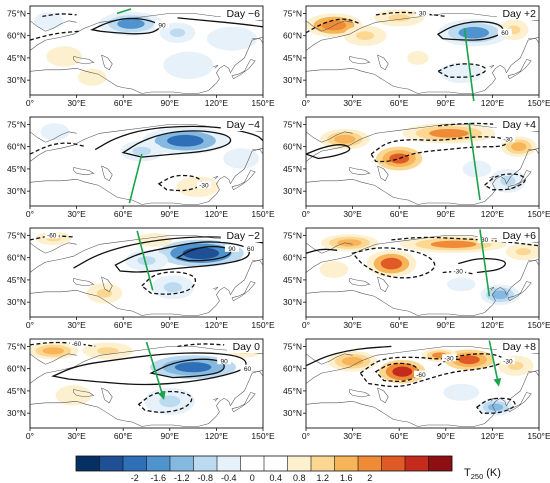 This screenshot has width=550, height=483. What do you see at coordinates (299, 478) in the screenshot?
I see `colorbar-tick-label: 0.8` at bounding box center [299, 478].